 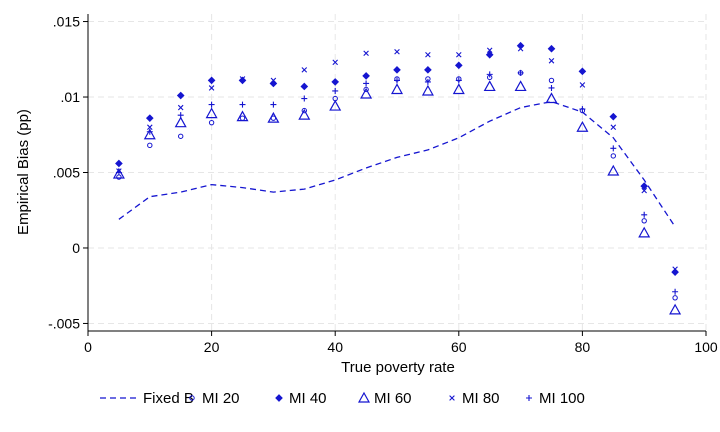 I want to click on x-tick-label: 0, so click(x=88, y=347).